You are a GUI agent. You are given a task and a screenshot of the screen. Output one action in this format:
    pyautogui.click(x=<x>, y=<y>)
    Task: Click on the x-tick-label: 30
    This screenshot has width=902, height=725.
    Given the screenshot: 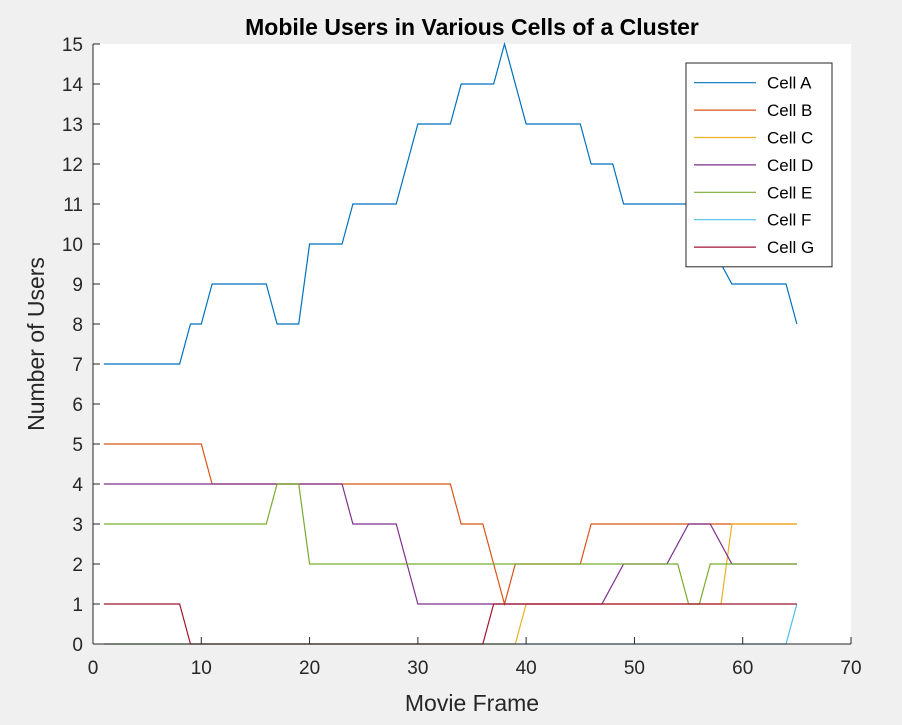 What is the action you would take?
    pyautogui.click(x=417, y=668)
    